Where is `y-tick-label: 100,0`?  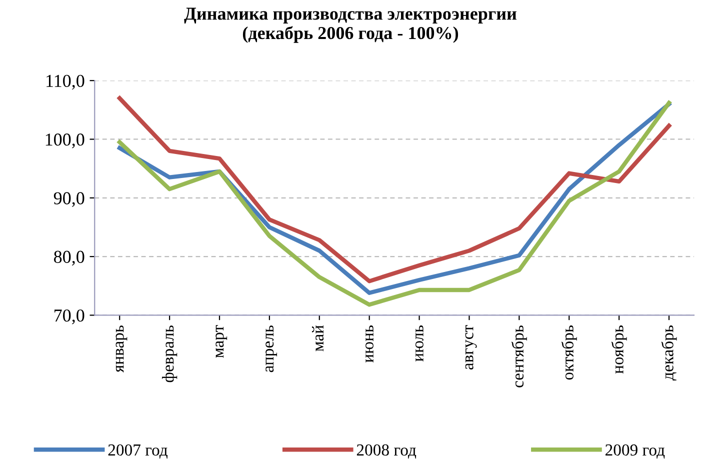 y-tick-label: 100,0 is located at coordinates (65, 140).